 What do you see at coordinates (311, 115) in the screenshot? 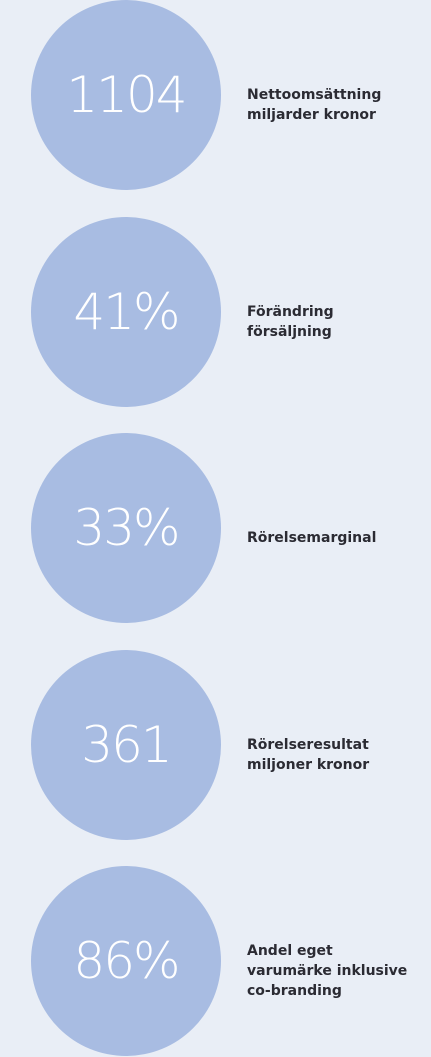
I see `kpi-label-line: miljarder kronor` at bounding box center [311, 115].